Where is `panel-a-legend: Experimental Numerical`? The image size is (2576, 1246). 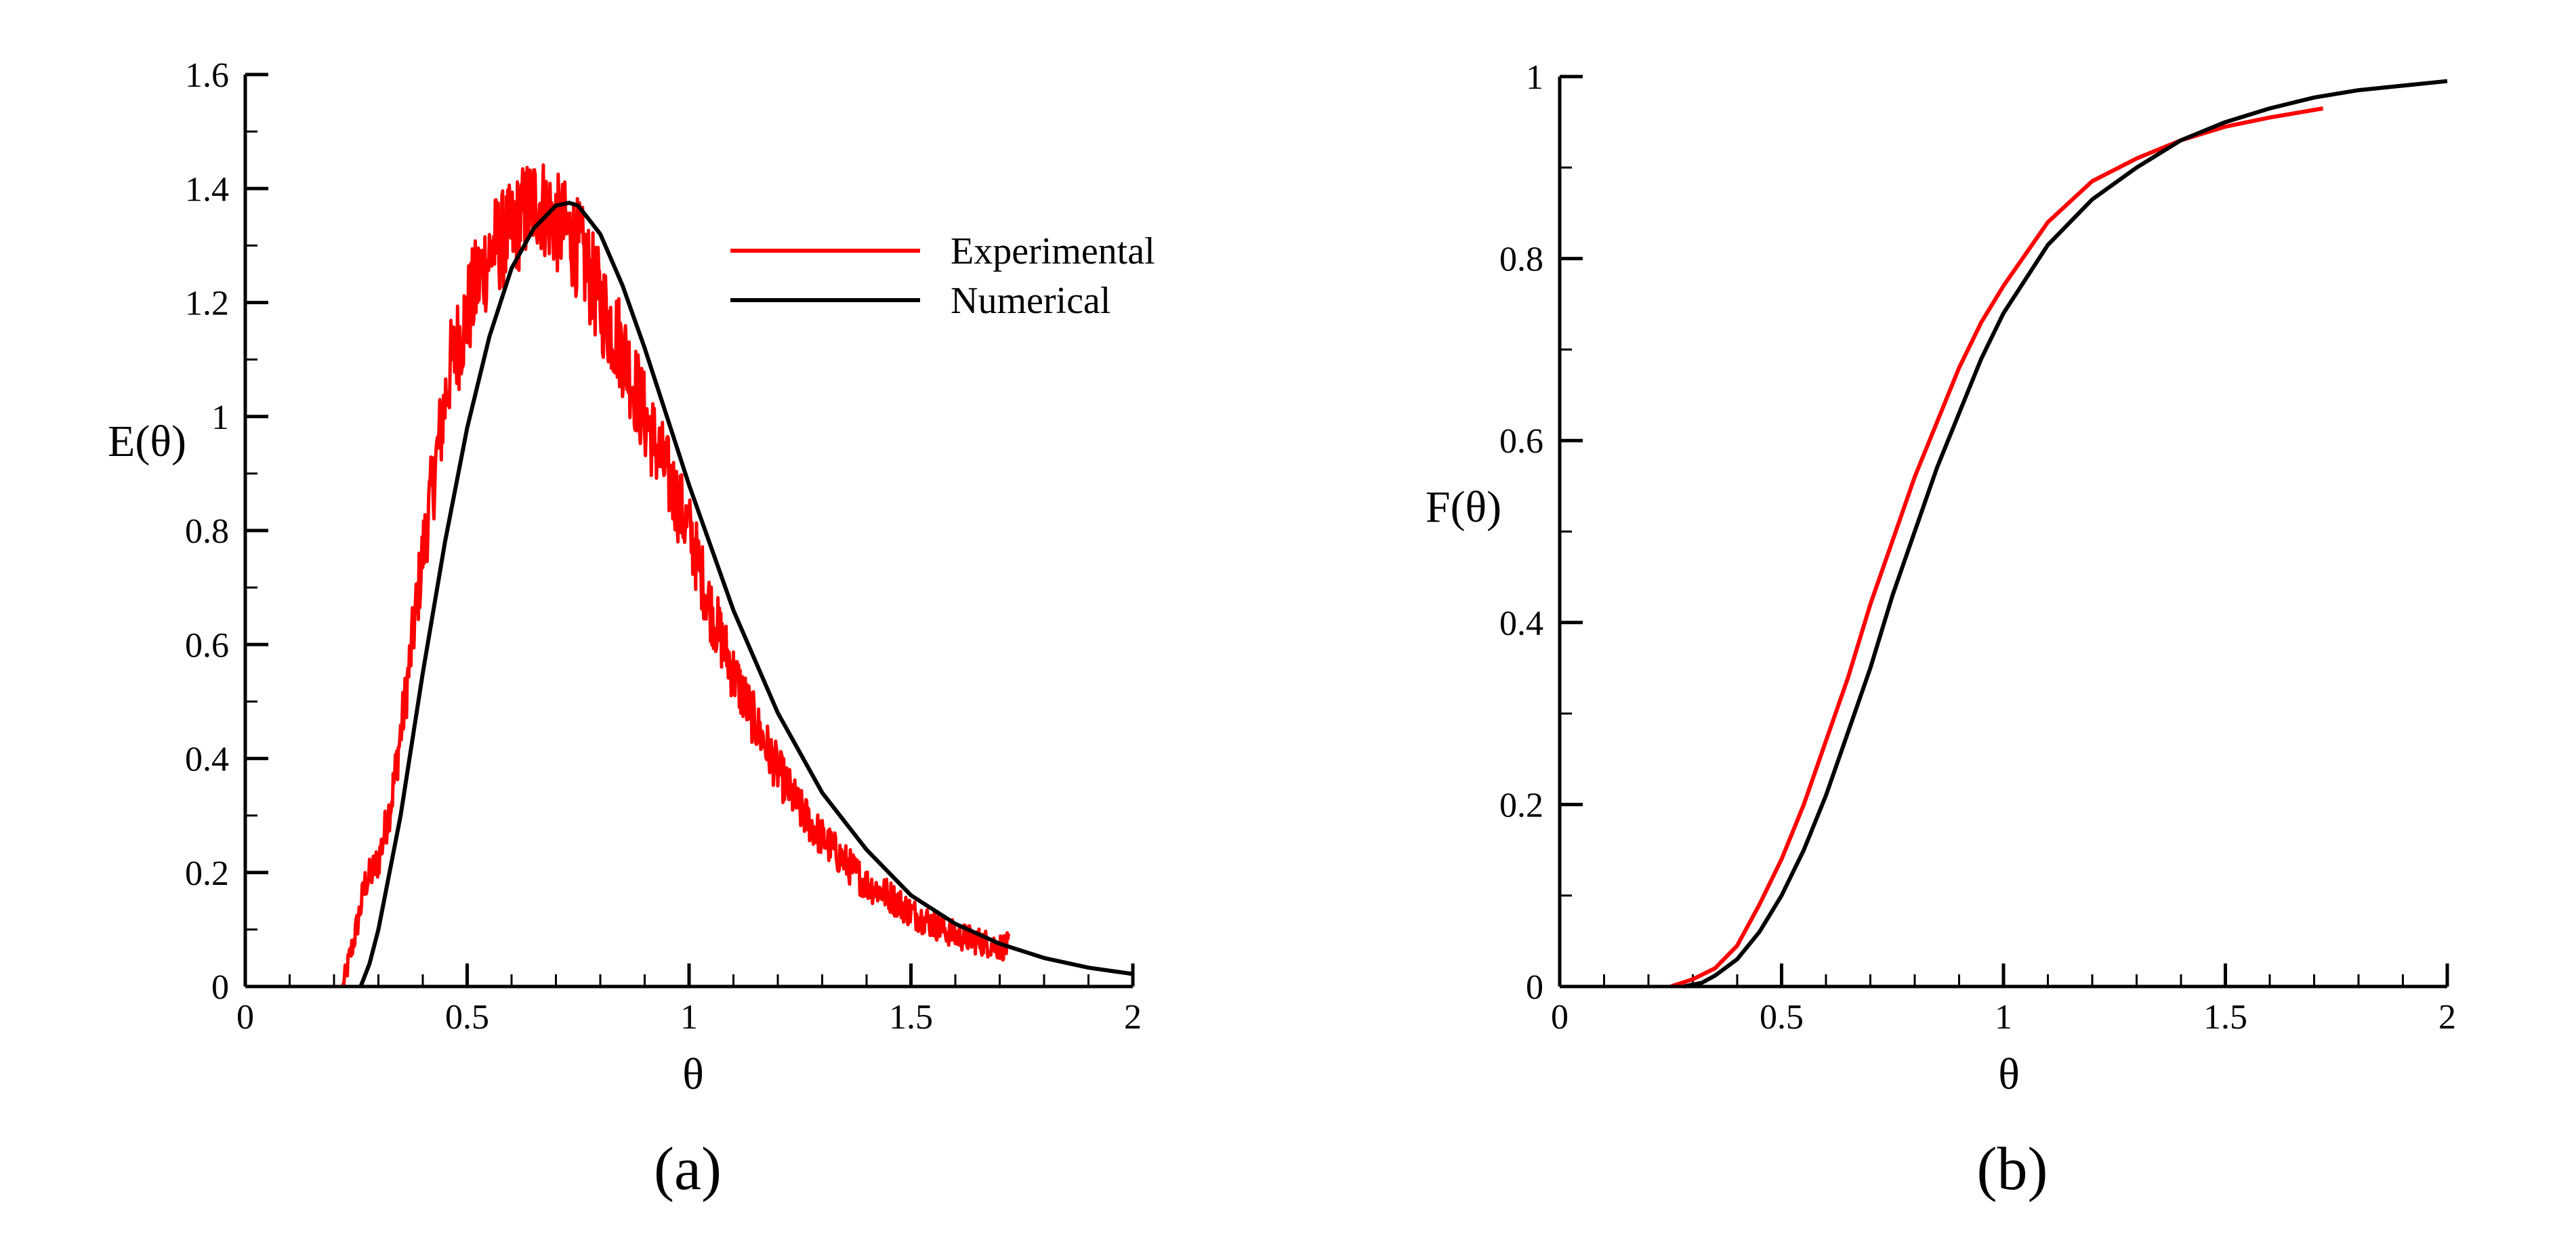
panel-a-legend: Experimental Numerical is located at coordinates (942, 276).